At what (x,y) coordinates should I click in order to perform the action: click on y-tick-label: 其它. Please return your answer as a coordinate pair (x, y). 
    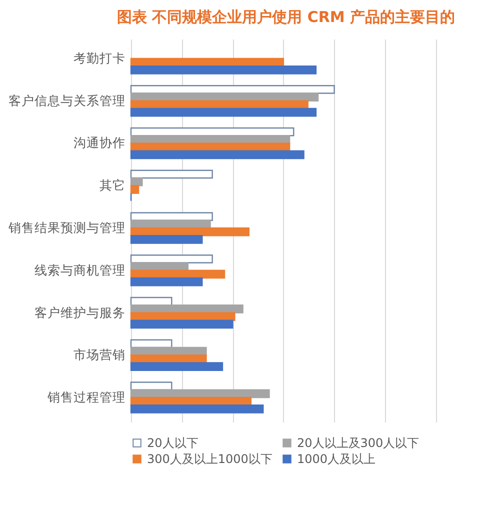
    Looking at the image, I should click on (113, 185).